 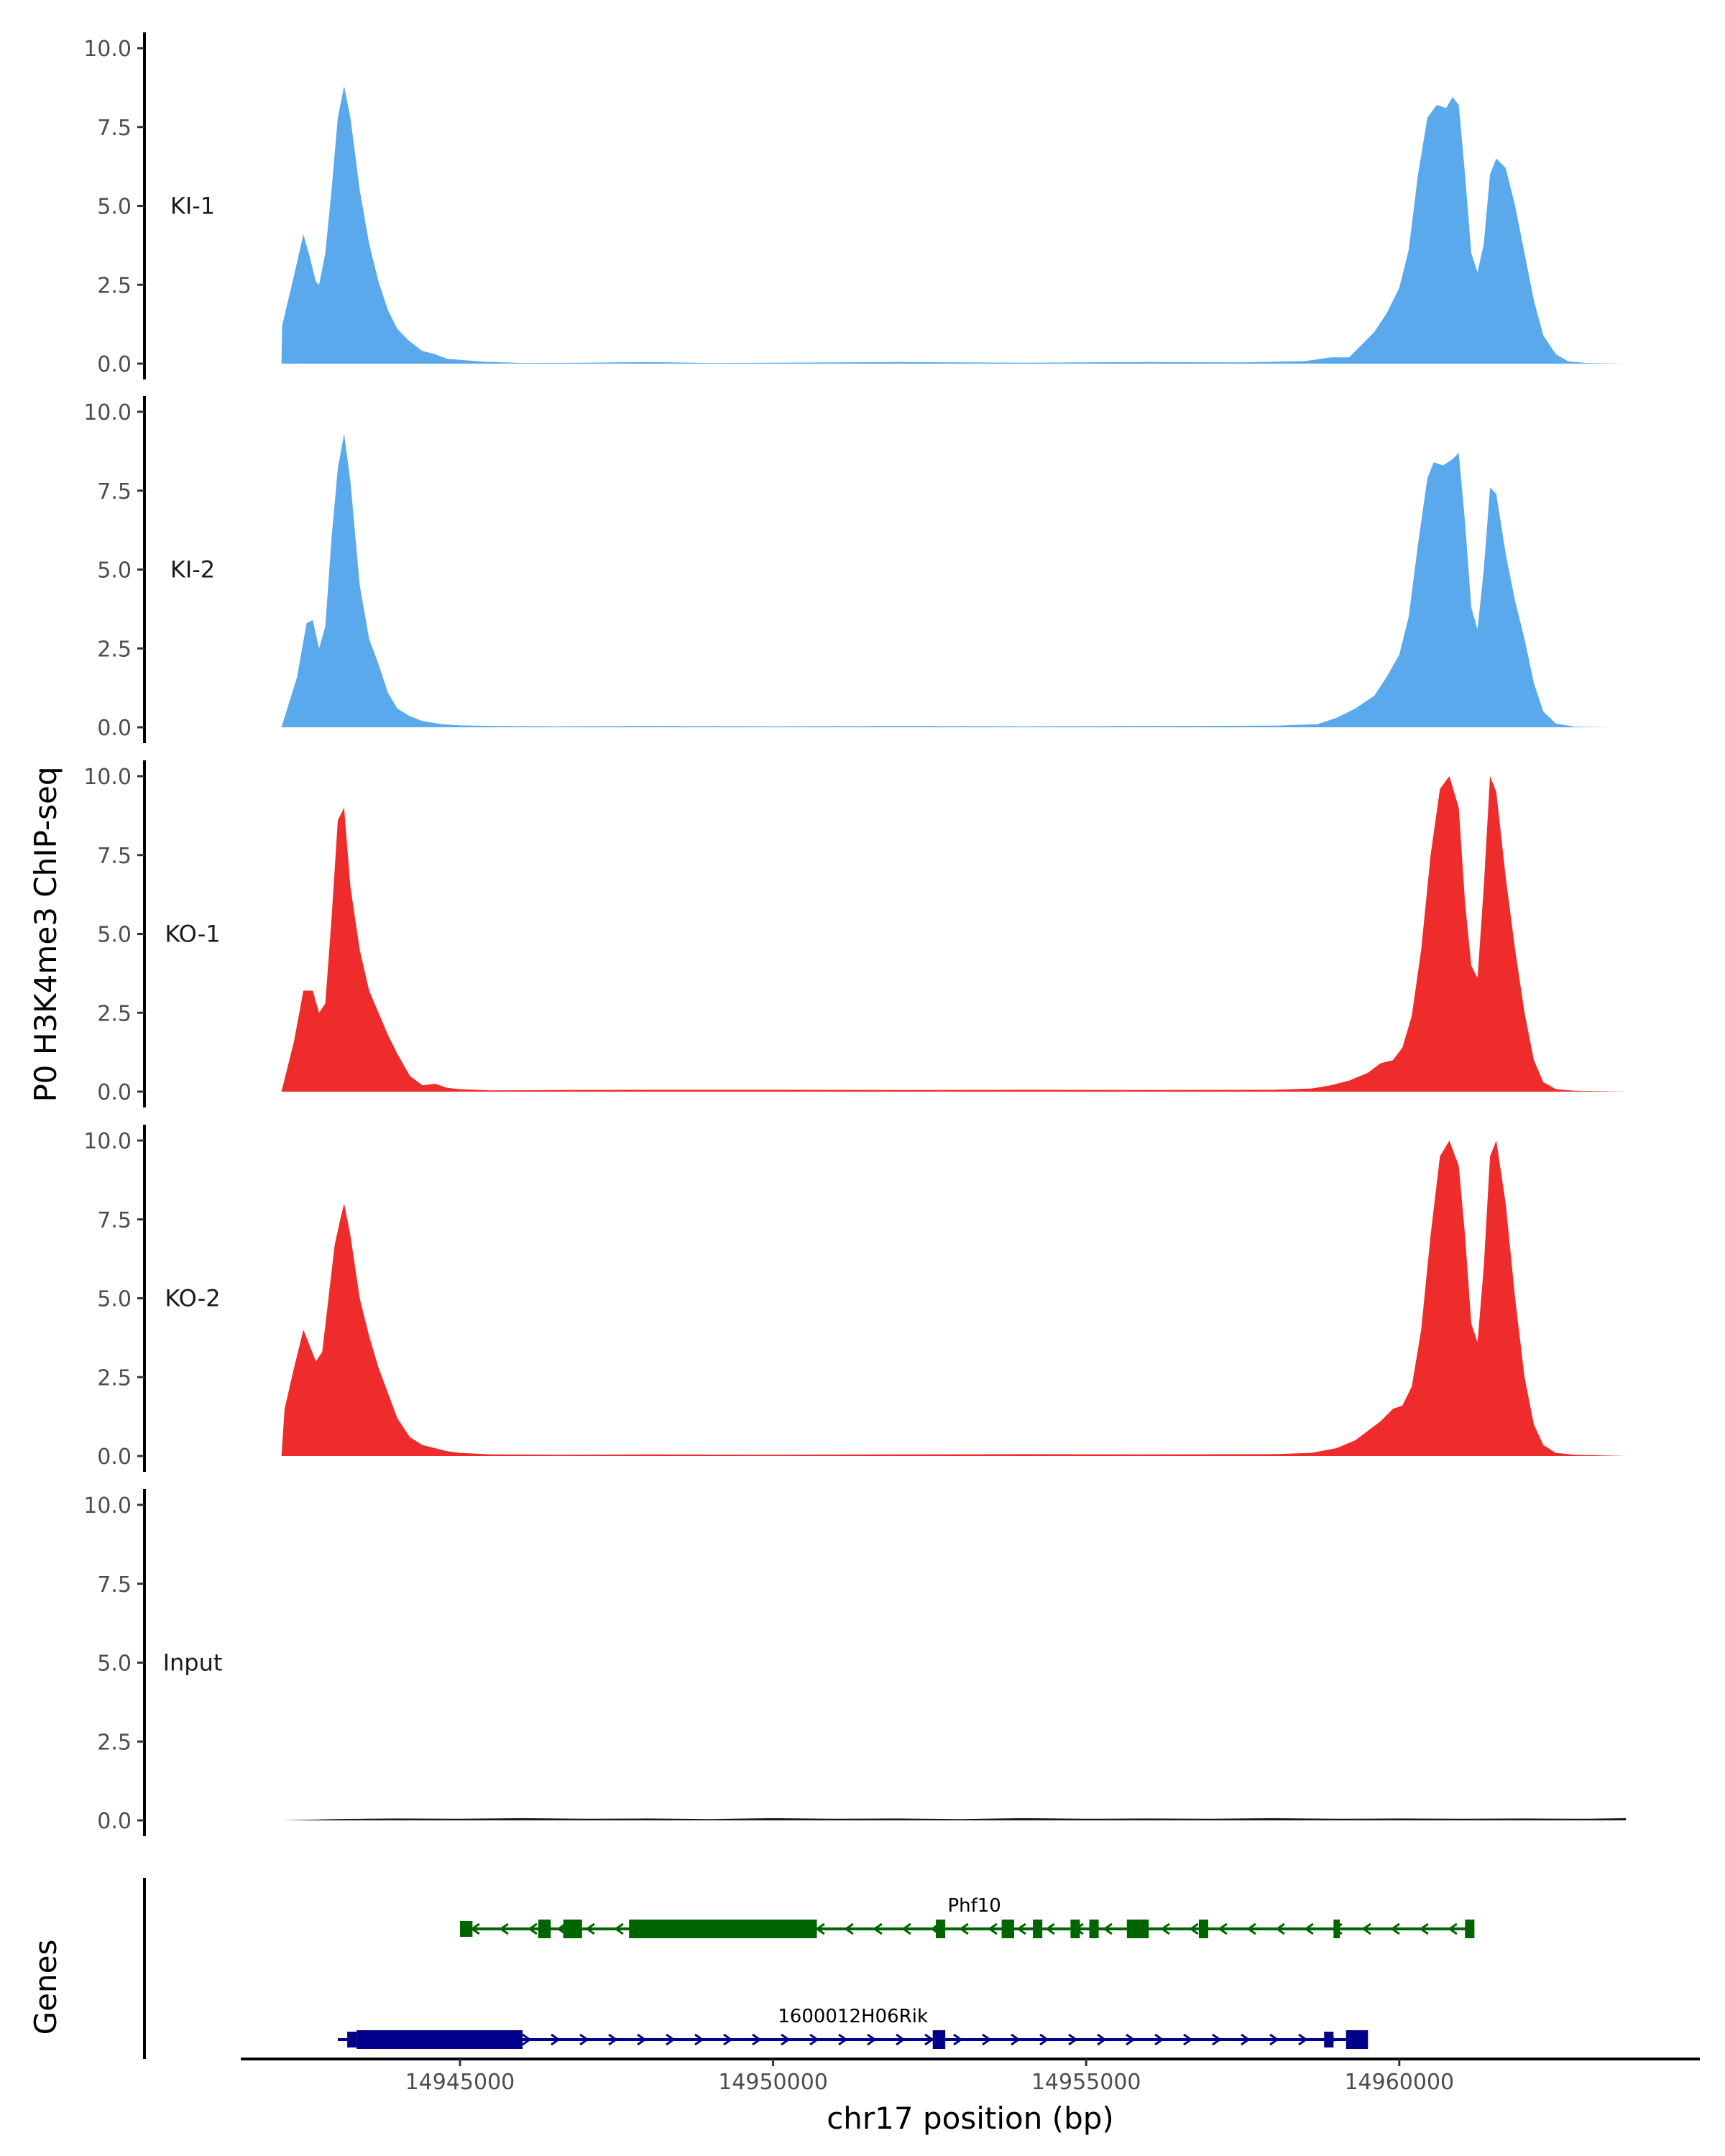 What do you see at coordinates (192, 1299) in the screenshot?
I see `track-label: KO-2` at bounding box center [192, 1299].